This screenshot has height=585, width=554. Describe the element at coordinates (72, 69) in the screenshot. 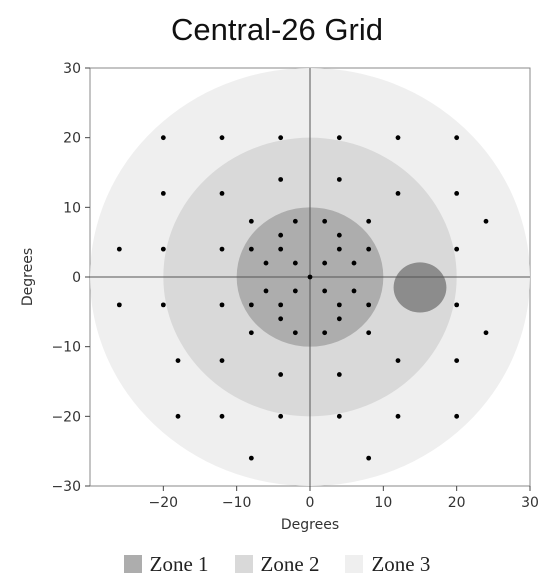

I see `y-tick-label: 30` at that location.